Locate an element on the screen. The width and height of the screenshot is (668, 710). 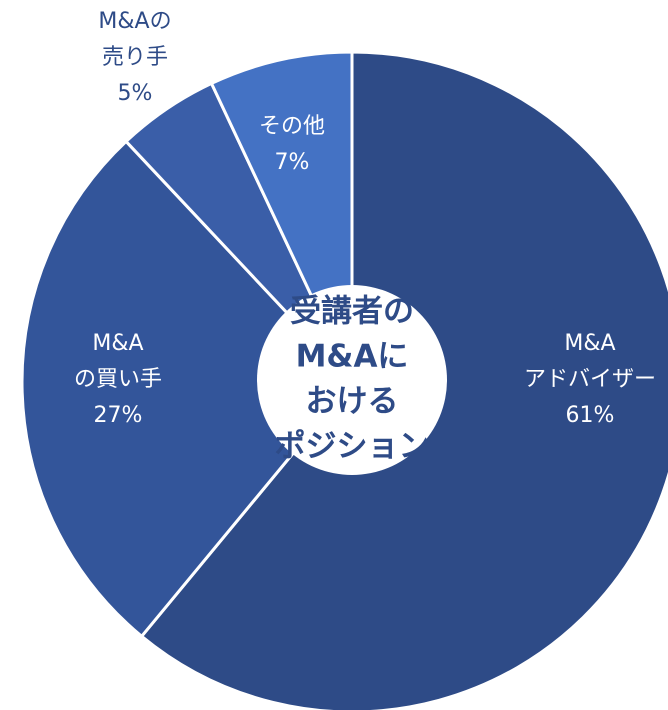
text-line: 売り手 is located at coordinates (135, 57).